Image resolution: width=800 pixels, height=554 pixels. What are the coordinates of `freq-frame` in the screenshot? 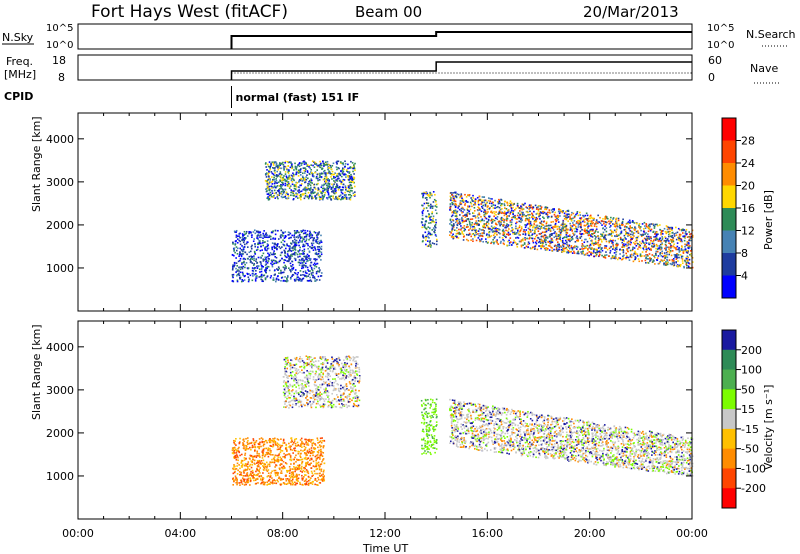 It's located at (385, 67).